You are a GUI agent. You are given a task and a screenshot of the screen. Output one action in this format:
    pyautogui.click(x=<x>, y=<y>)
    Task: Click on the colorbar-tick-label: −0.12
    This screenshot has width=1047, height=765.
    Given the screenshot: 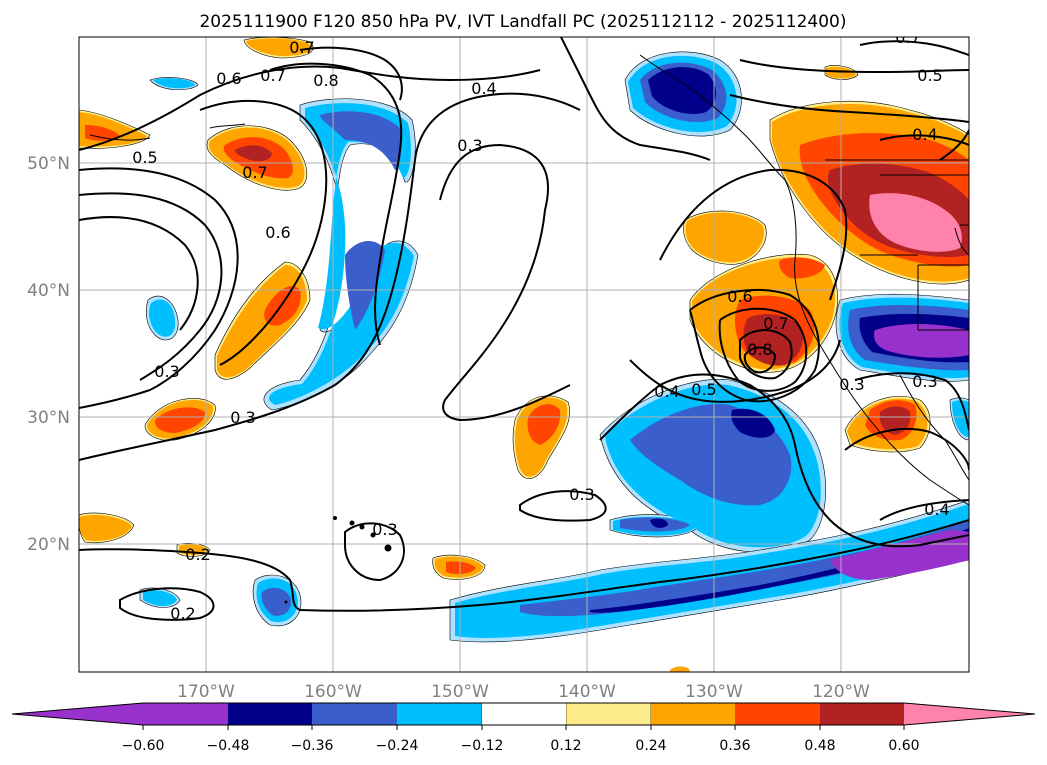 What is the action you would take?
    pyautogui.click(x=482, y=746)
    